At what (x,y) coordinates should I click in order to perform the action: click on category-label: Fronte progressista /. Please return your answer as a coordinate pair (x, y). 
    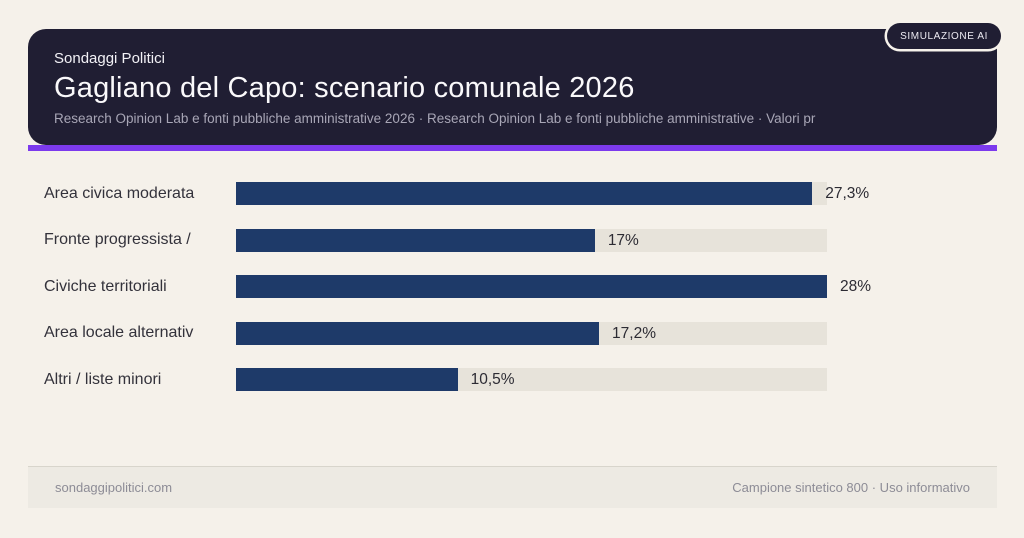
    Looking at the image, I should click on (117, 239).